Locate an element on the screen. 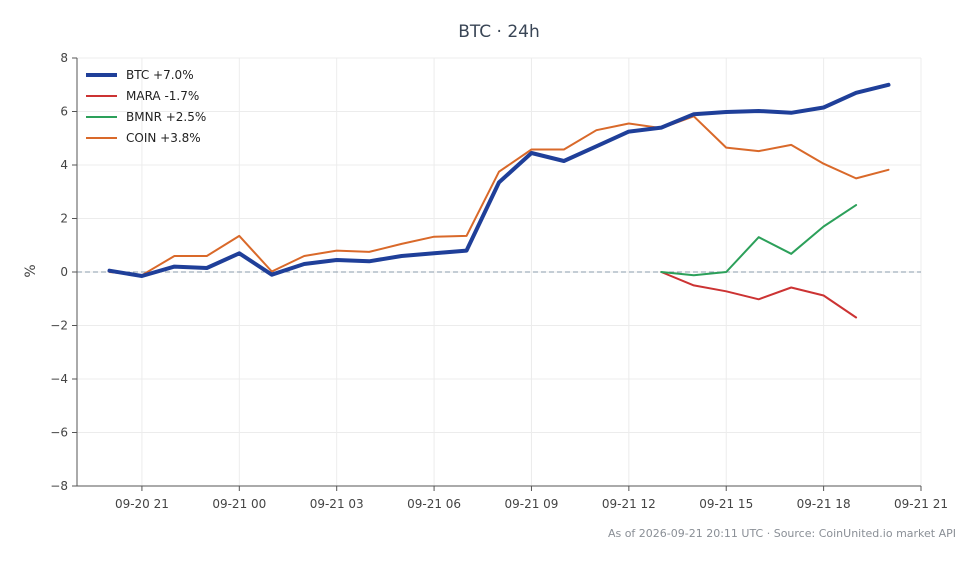 This screenshot has width=980, height=568. series-mara is located at coordinates (759, 295).